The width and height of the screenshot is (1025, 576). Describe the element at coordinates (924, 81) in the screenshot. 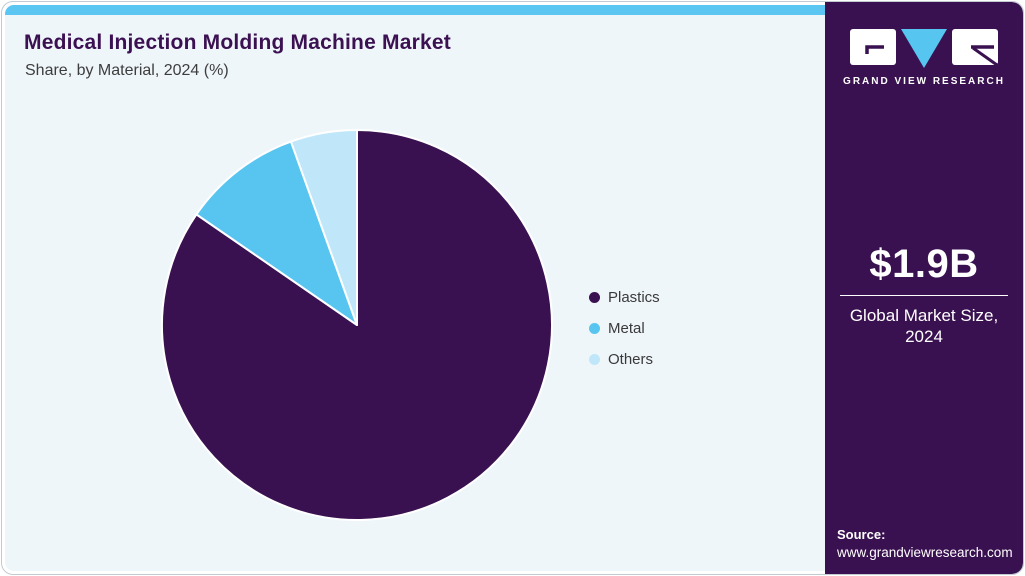

I see `logo-brand-text: GRAND VIEW RESEARCH` at that location.